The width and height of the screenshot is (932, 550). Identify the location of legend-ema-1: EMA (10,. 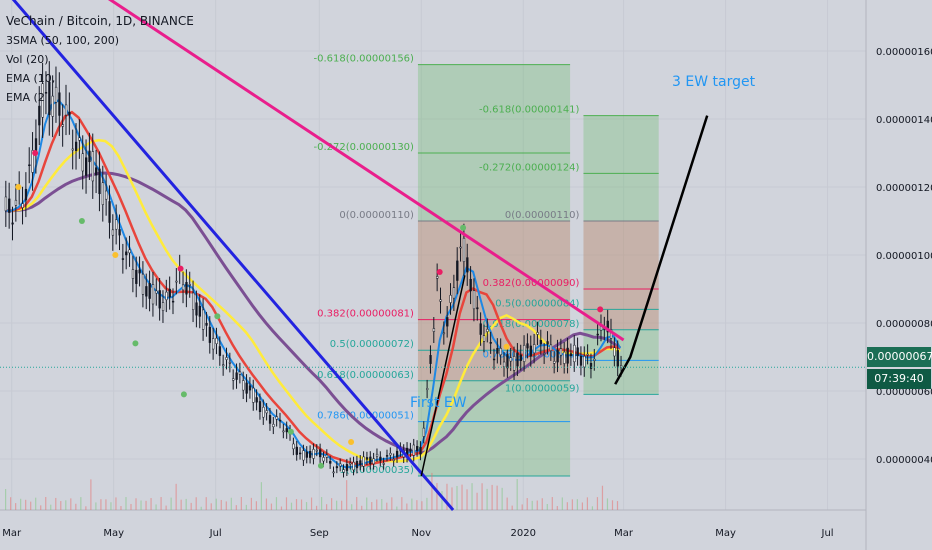
(31, 78).